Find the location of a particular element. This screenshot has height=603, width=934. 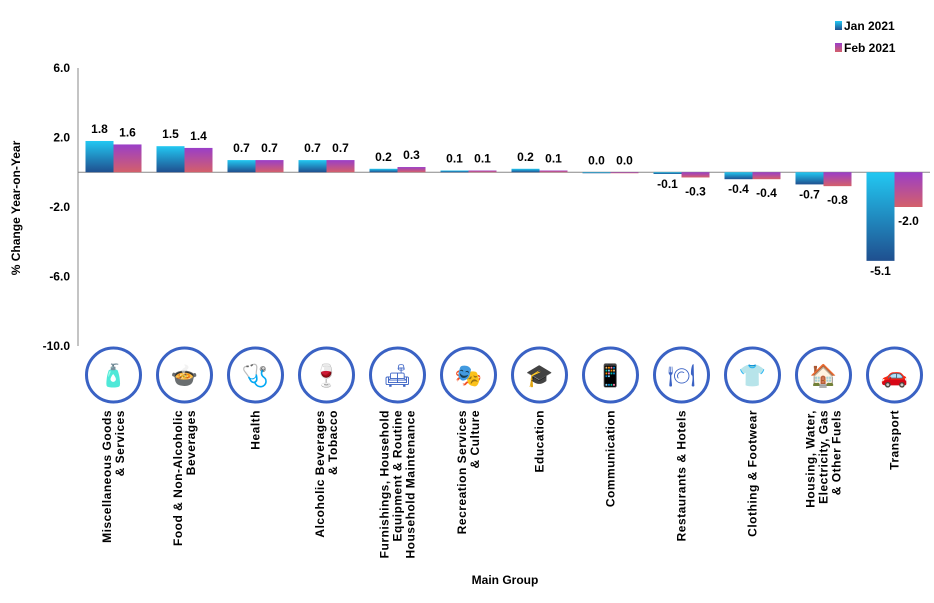

data-label: -2.0 is located at coordinates (908, 221).